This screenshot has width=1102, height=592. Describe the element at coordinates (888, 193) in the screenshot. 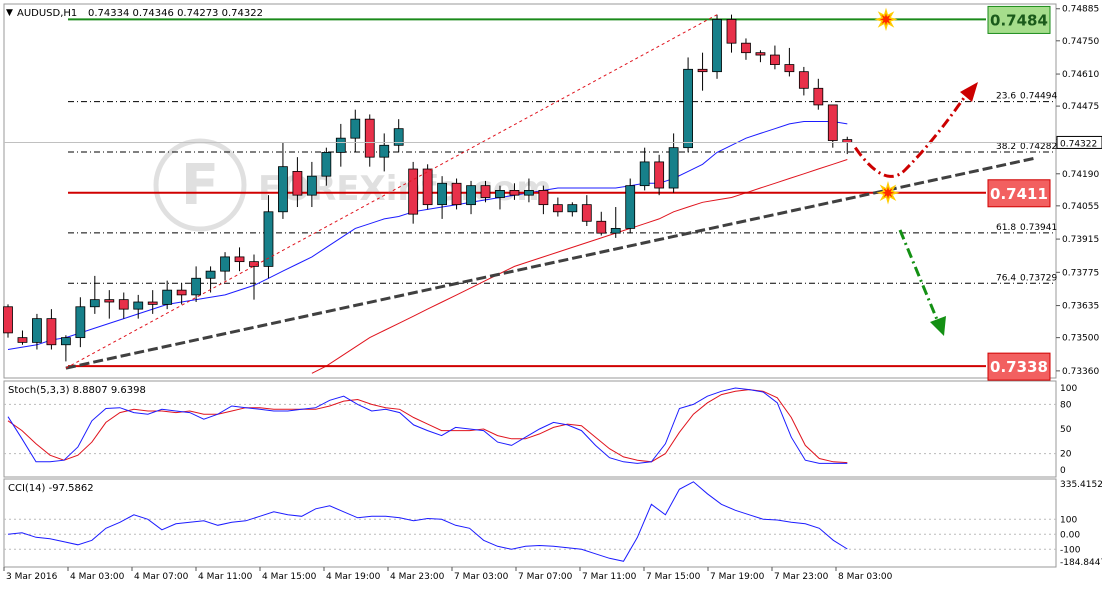

I see `support-star-icon` at that location.